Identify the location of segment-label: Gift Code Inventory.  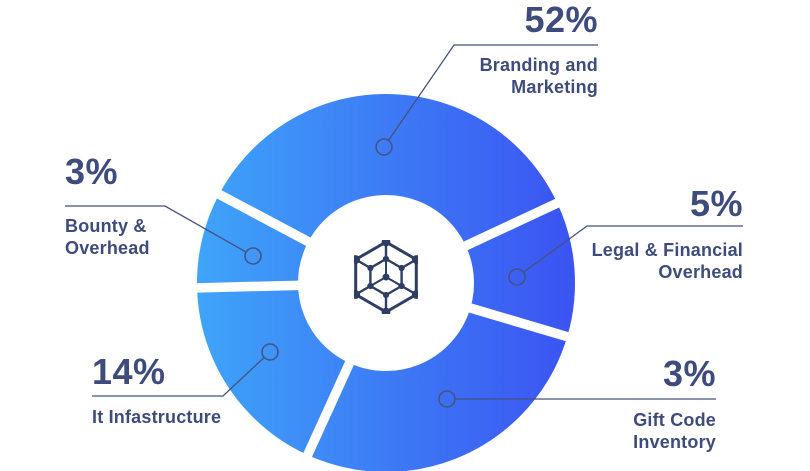
(674, 431).